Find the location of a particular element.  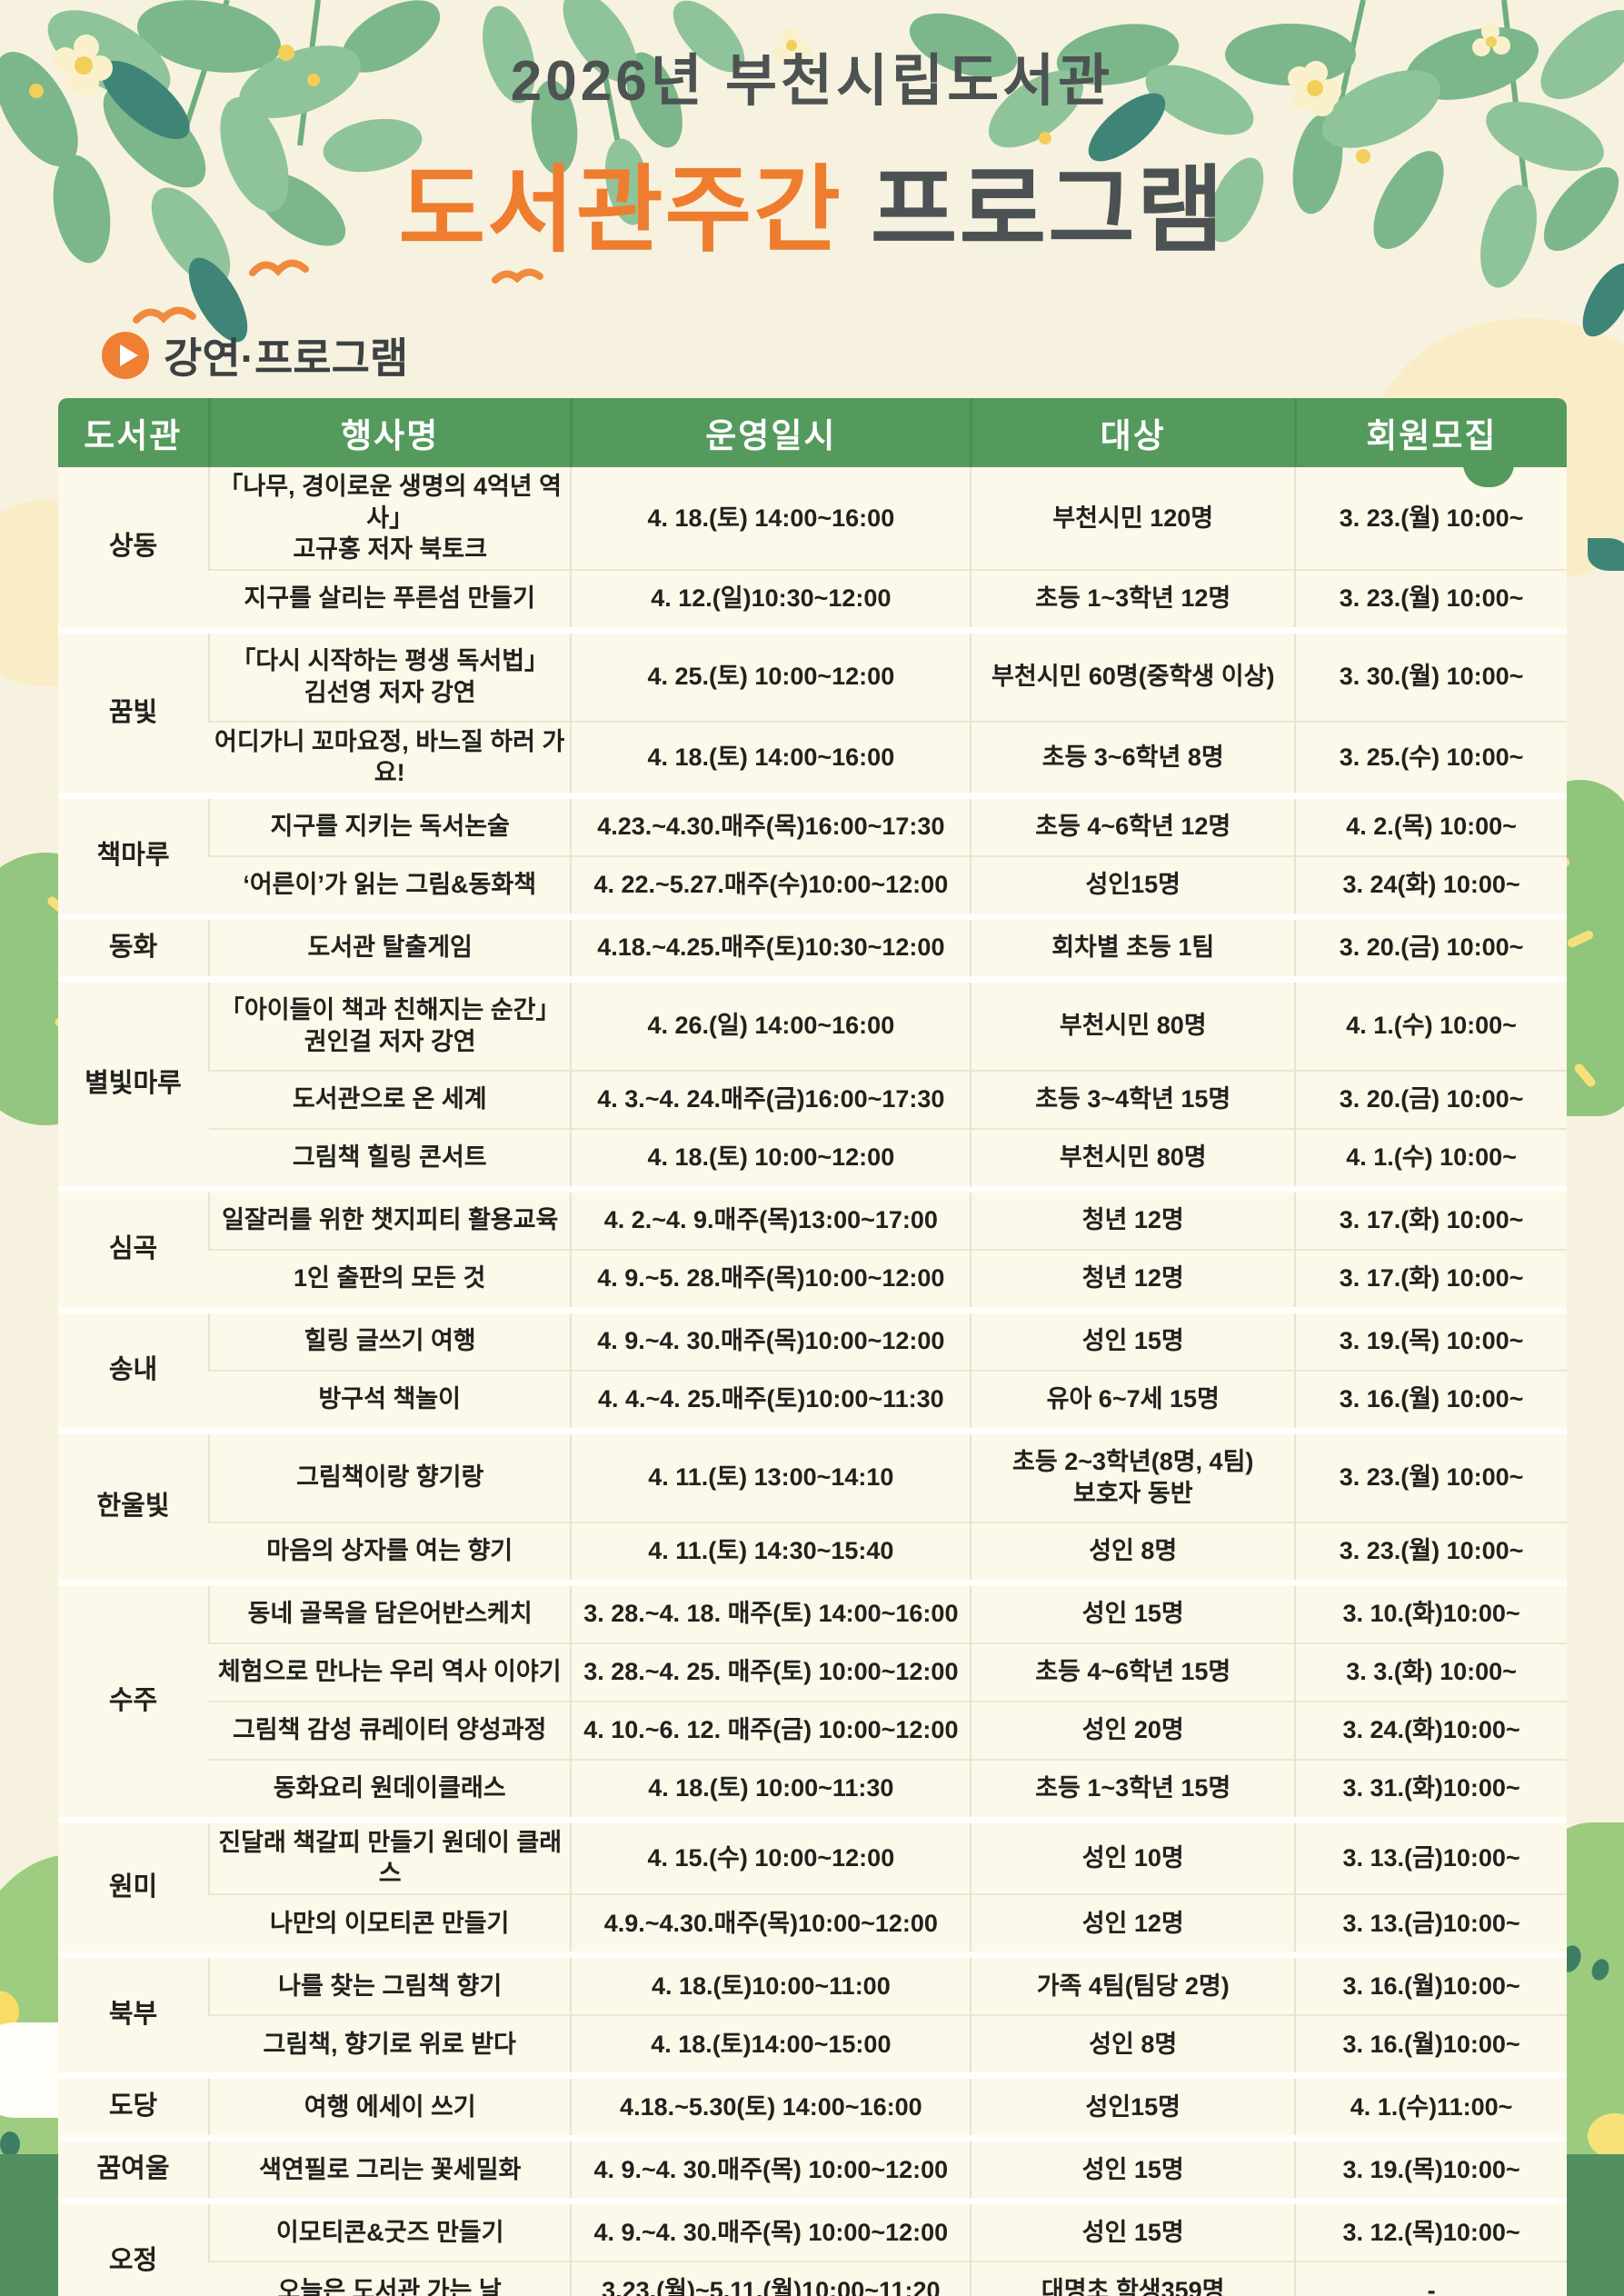

schedule-cell: 4. 18.(토)10:00~11:00 is located at coordinates (770, 1983).